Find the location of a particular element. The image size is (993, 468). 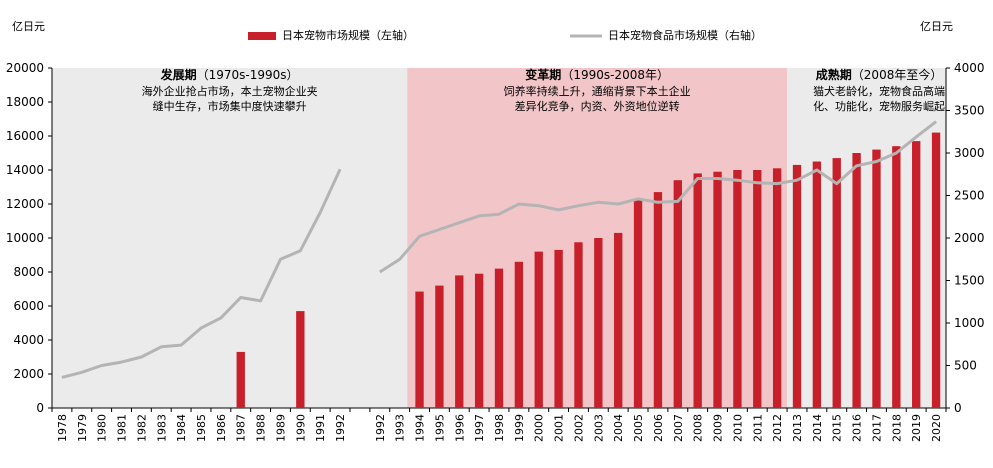

phase-title-period: （1970s-1990s） is located at coordinates (248, 75).